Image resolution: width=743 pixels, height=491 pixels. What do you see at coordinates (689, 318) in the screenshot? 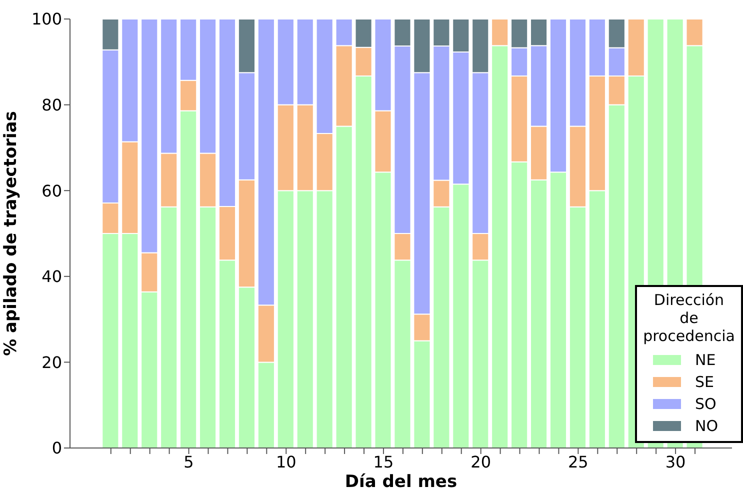
I see `legend-title: Dirección de procedencia` at bounding box center [689, 318].